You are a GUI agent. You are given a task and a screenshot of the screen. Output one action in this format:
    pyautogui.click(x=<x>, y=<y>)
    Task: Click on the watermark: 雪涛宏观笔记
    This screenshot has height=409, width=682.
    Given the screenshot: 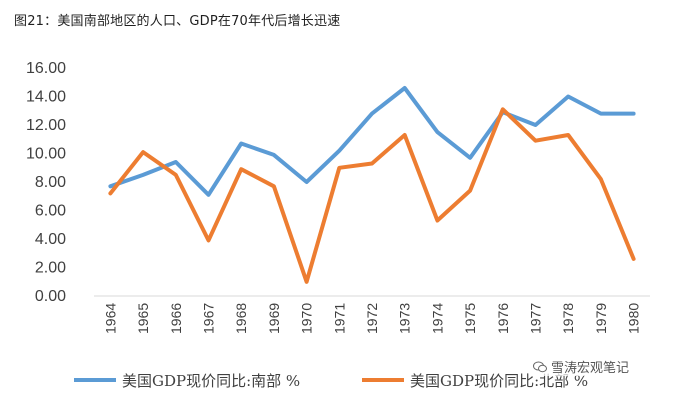 What is the action you would take?
    pyautogui.click(x=581, y=366)
    